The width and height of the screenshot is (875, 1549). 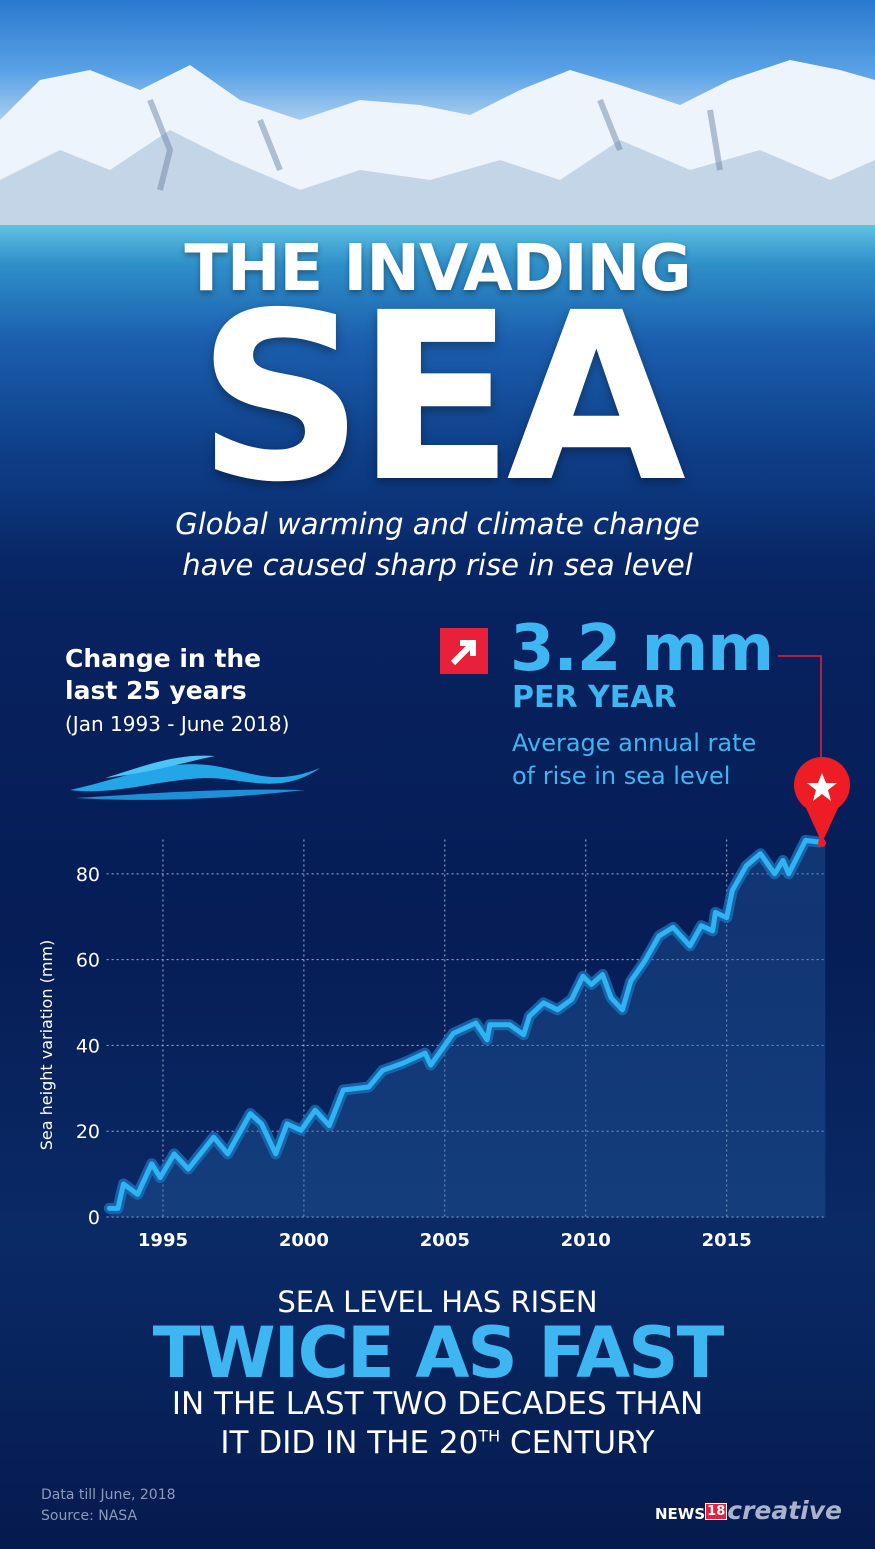 What do you see at coordinates (304, 1240) in the screenshot?
I see `x-tick-label: 2000` at bounding box center [304, 1240].